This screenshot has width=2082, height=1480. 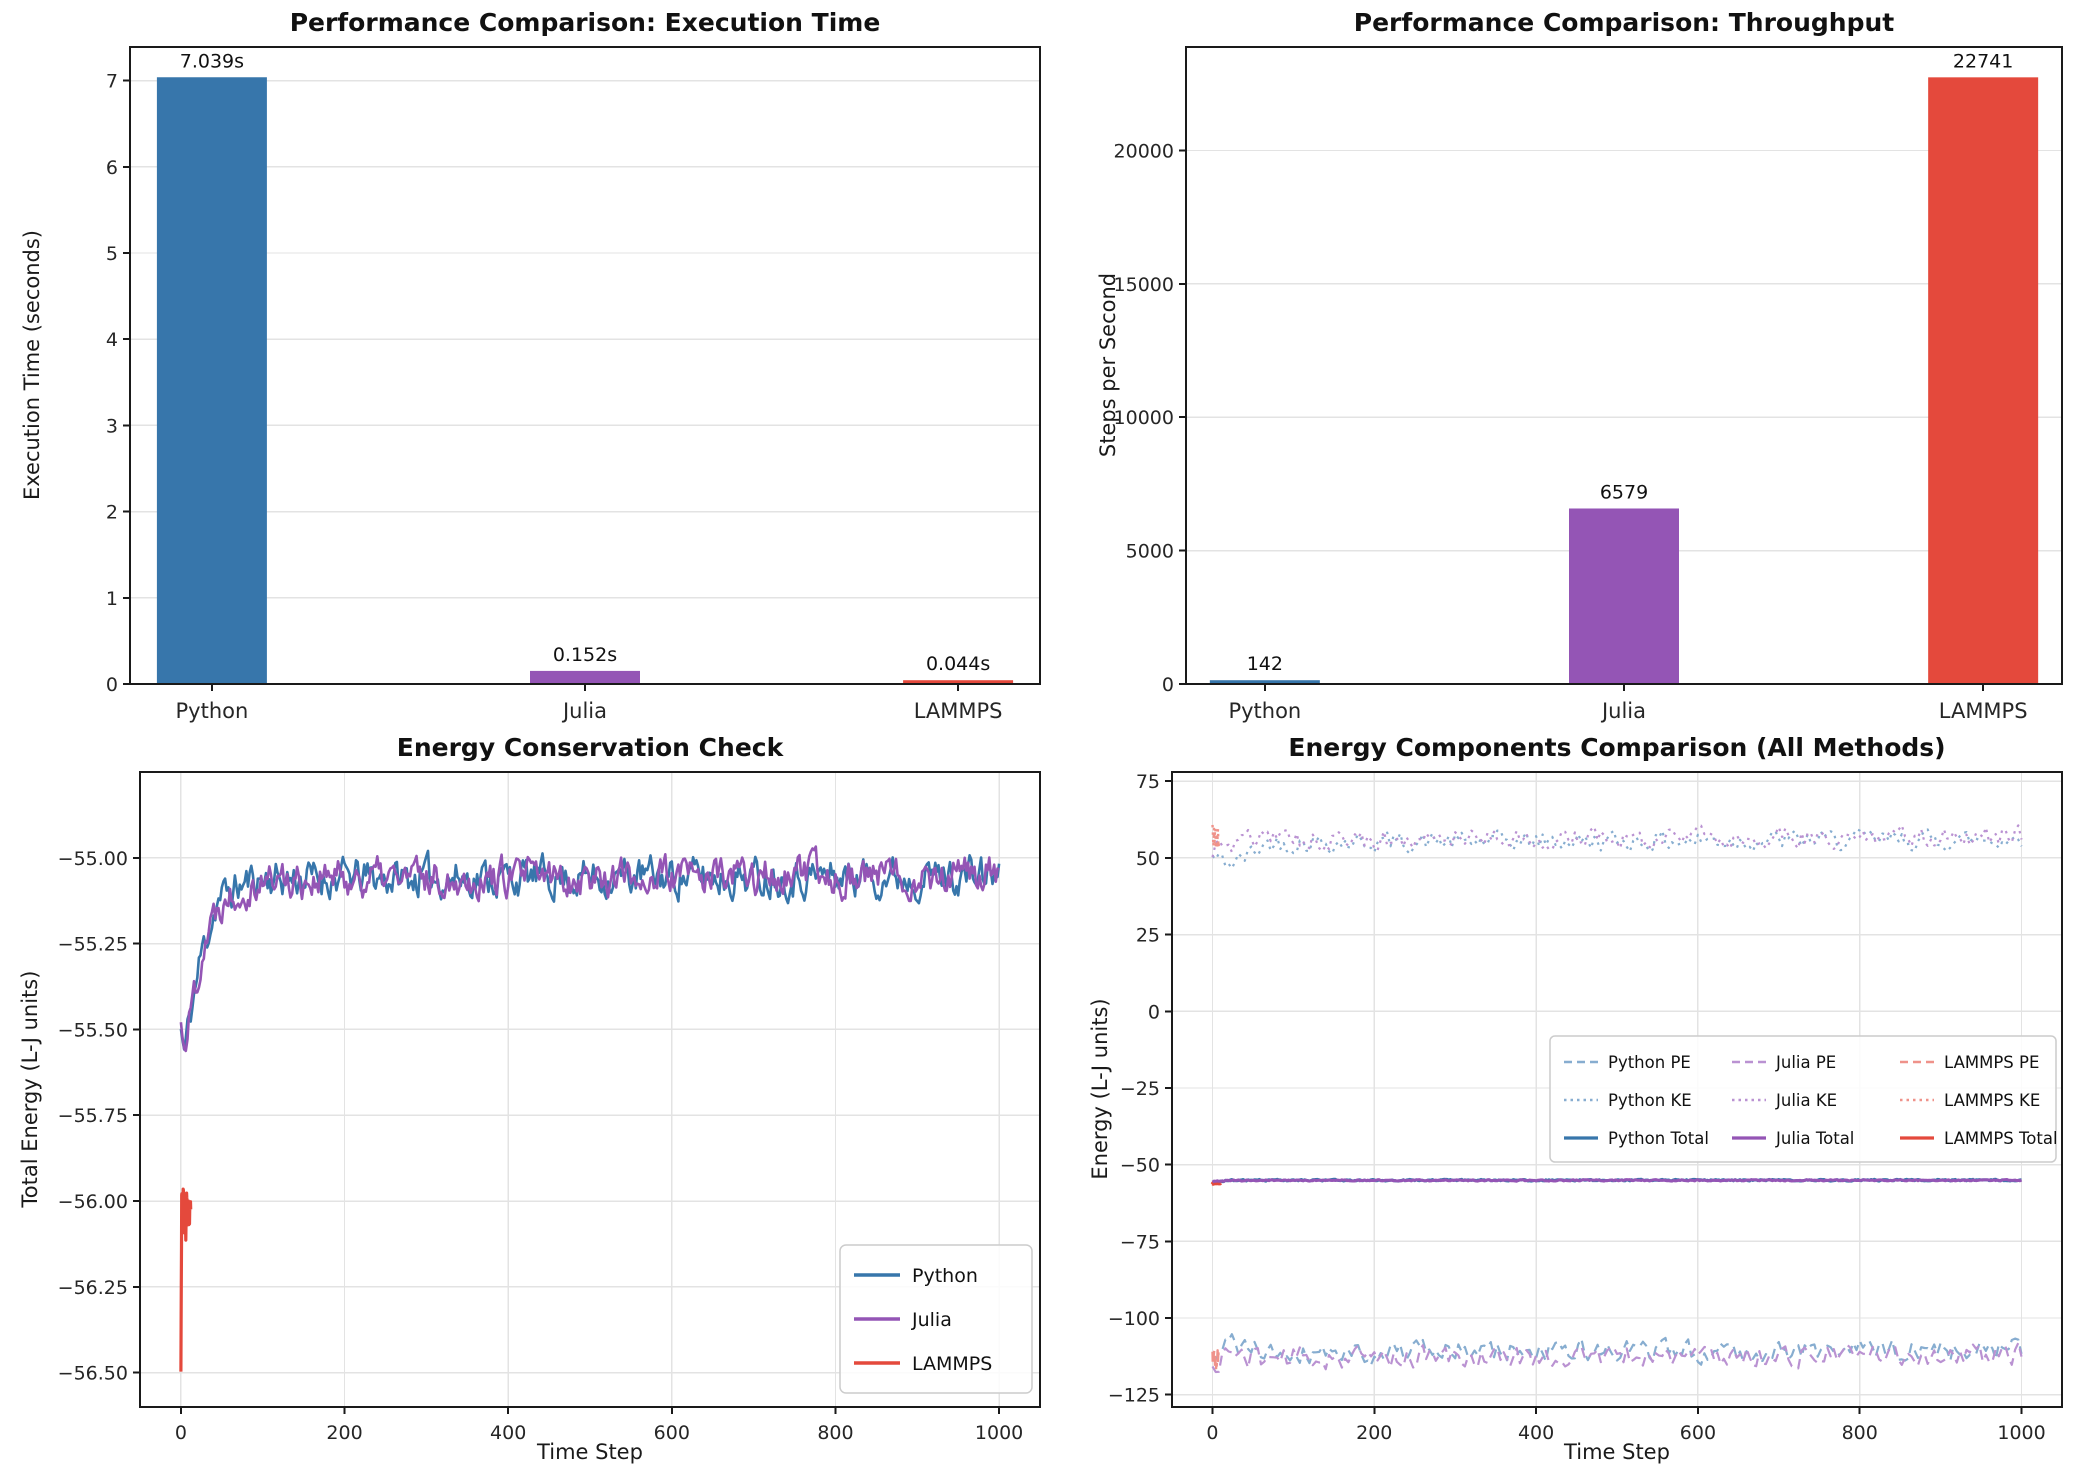 What do you see at coordinates (1805, 1062) in the screenshot?
I see `legend-label: Julia PE` at bounding box center [1805, 1062].